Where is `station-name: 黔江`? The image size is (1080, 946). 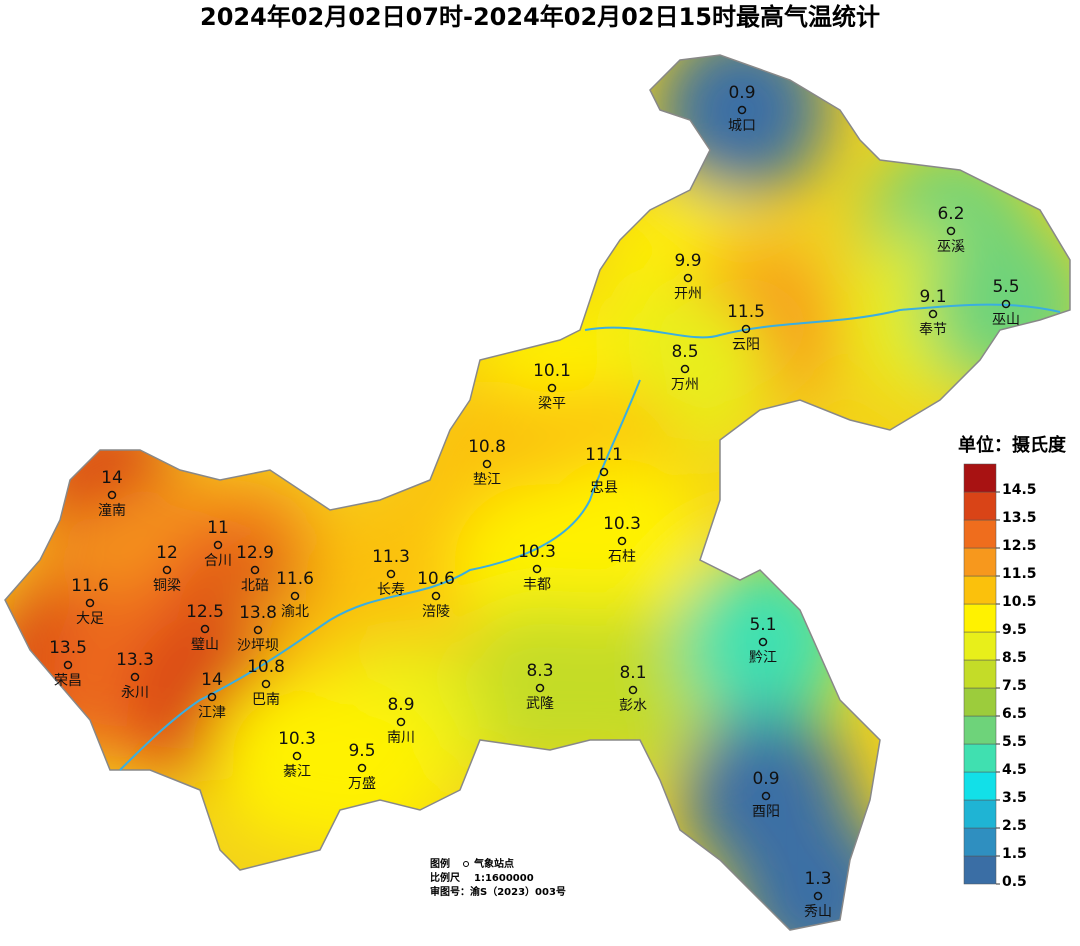
station-name: 黔江 is located at coordinates (763, 658).